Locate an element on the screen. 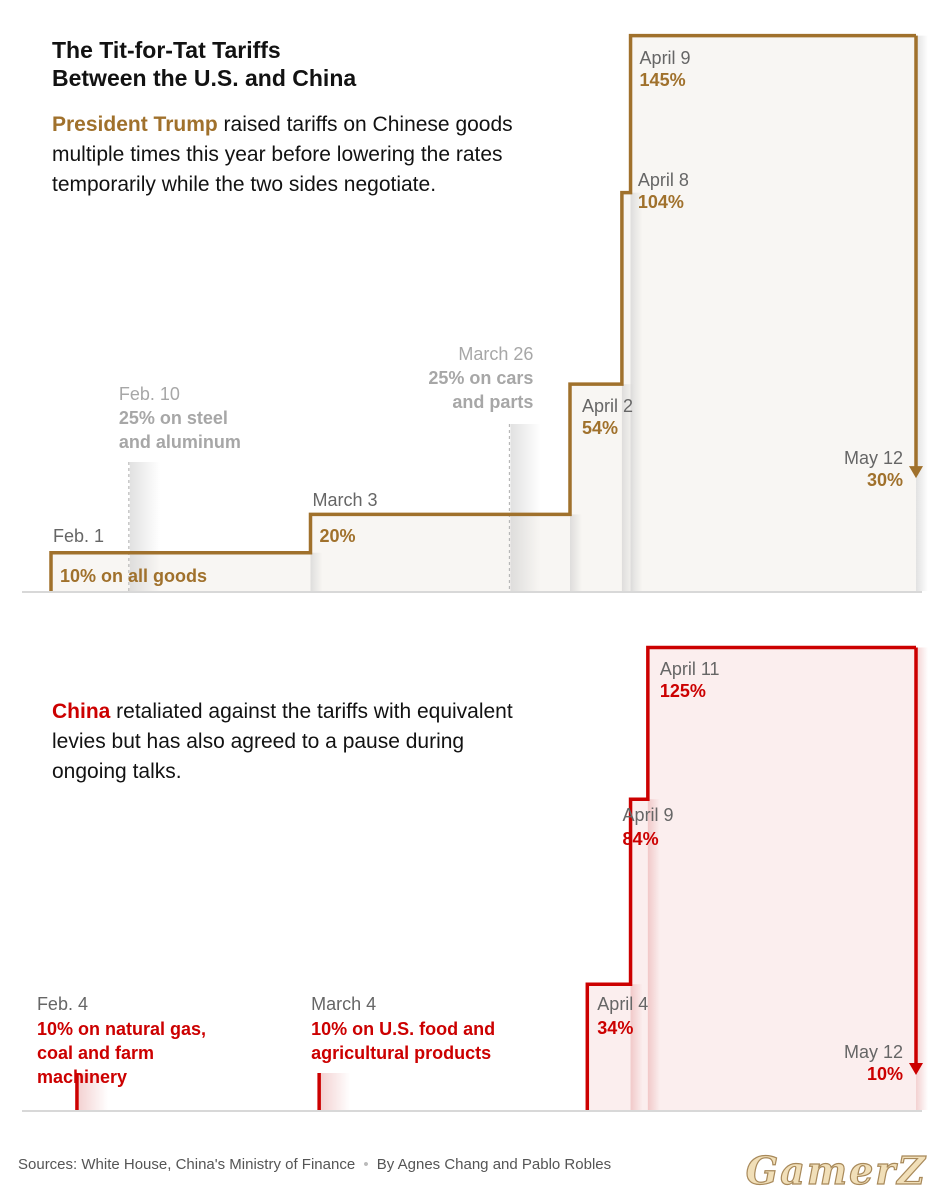 The height and width of the screenshot is (1200, 933). china-label-april9-date: April 9 is located at coordinates (648, 815).